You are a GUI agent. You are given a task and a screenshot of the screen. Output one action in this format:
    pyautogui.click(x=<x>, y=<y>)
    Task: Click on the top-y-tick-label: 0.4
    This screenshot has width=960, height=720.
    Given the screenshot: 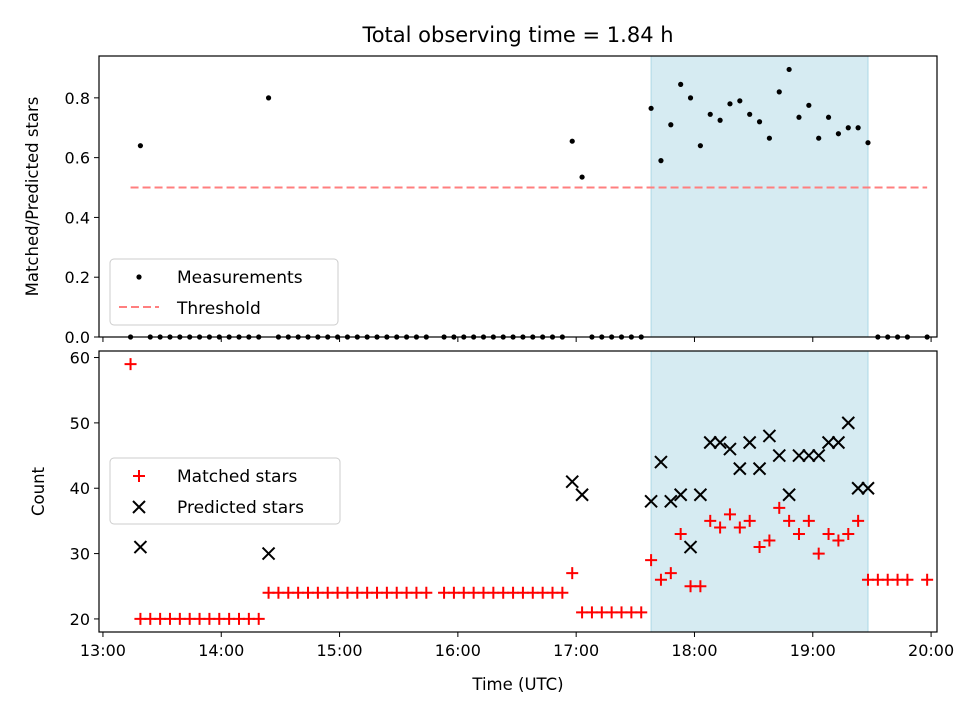 What is the action you would take?
    pyautogui.click(x=77, y=217)
    